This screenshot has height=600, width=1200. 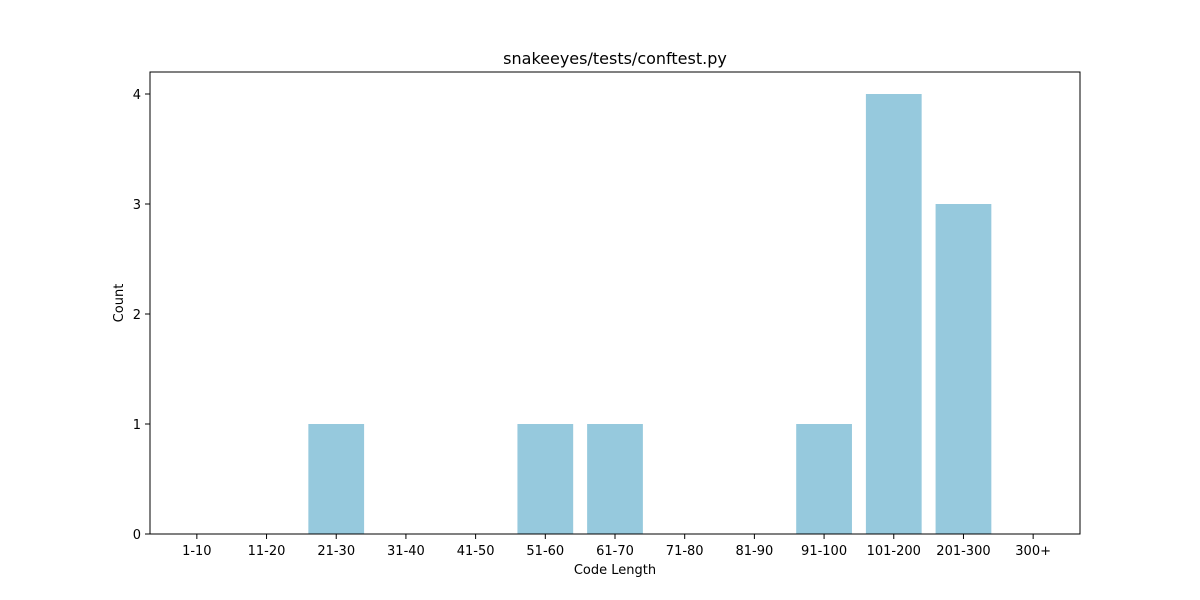 What do you see at coordinates (336, 551) in the screenshot?
I see `x-tick-label: 21-30` at bounding box center [336, 551].